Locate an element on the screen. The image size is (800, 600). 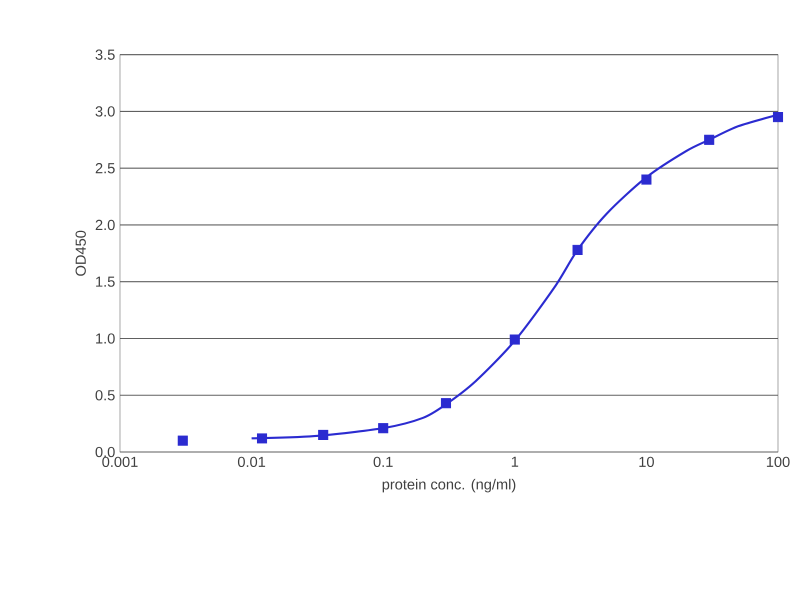
y-tick-label: 3.0 is located at coordinates (105, 111).